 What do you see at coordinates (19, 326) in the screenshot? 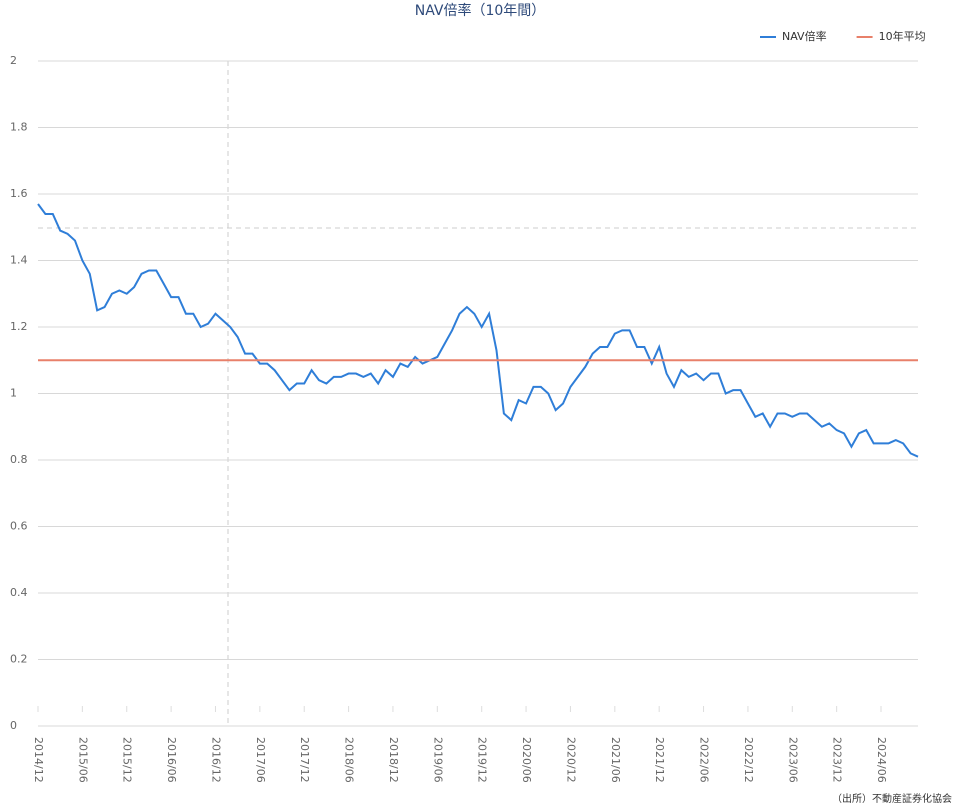
I see `y-tick-label: 1.2` at bounding box center [19, 326].